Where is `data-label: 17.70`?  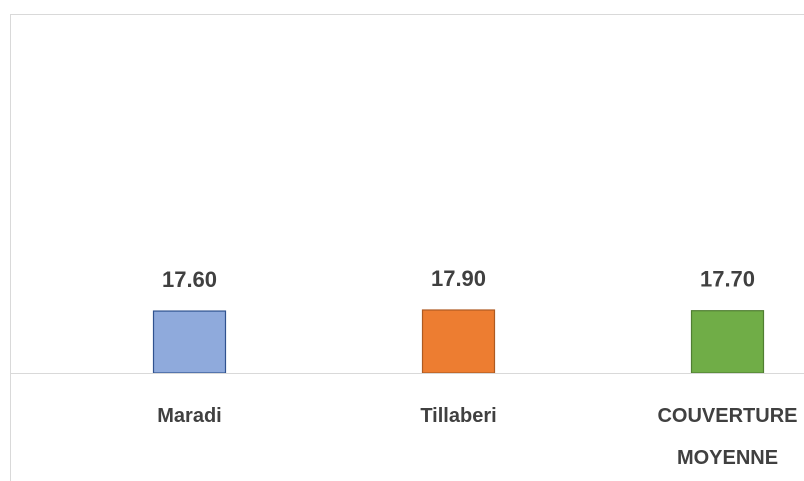
data-label: 17.70 is located at coordinates (727, 279).